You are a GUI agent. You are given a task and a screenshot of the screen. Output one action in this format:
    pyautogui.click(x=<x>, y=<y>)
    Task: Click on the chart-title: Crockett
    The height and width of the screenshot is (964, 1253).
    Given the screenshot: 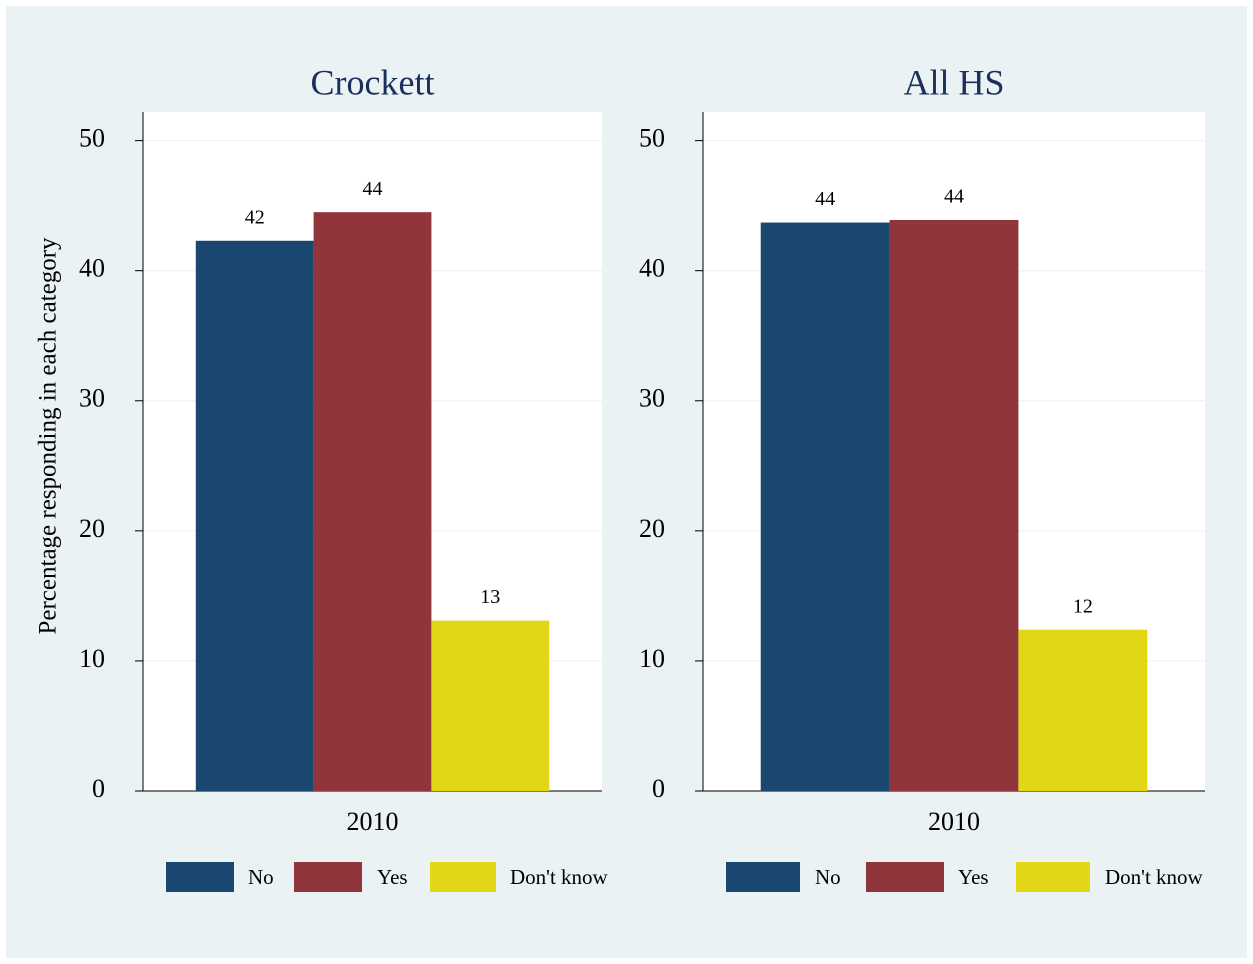 What is the action you would take?
    pyautogui.click(x=373, y=82)
    